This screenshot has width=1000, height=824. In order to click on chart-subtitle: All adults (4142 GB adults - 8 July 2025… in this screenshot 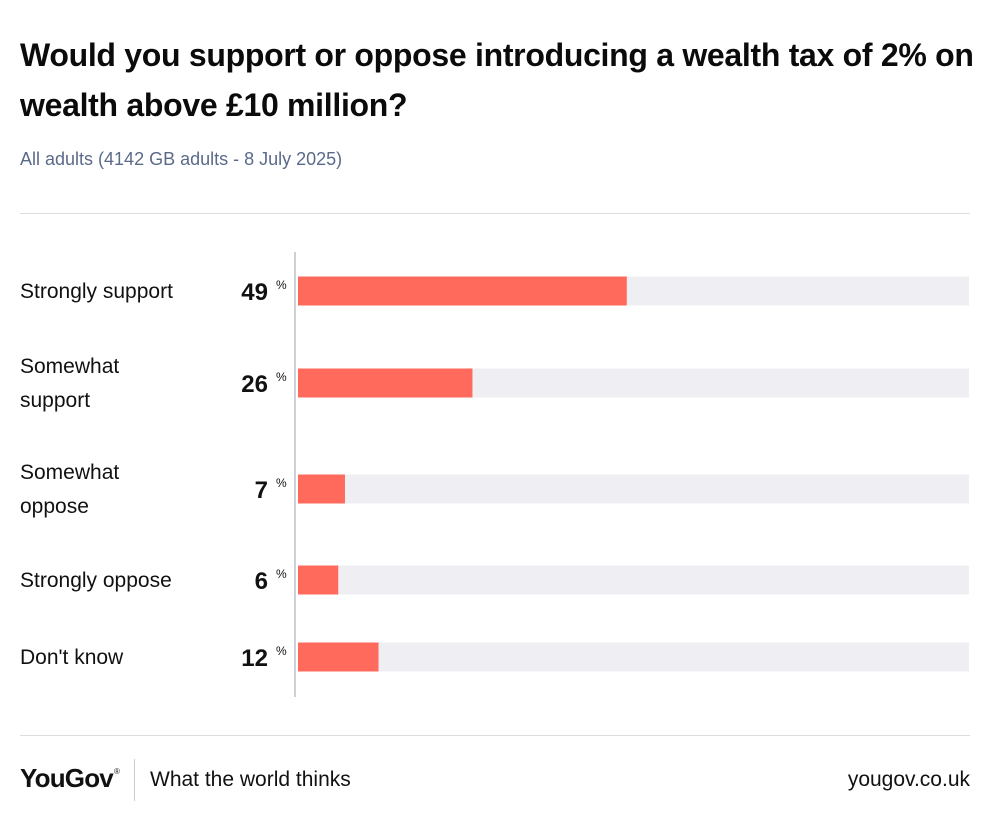, I will do `click(181, 159)`.